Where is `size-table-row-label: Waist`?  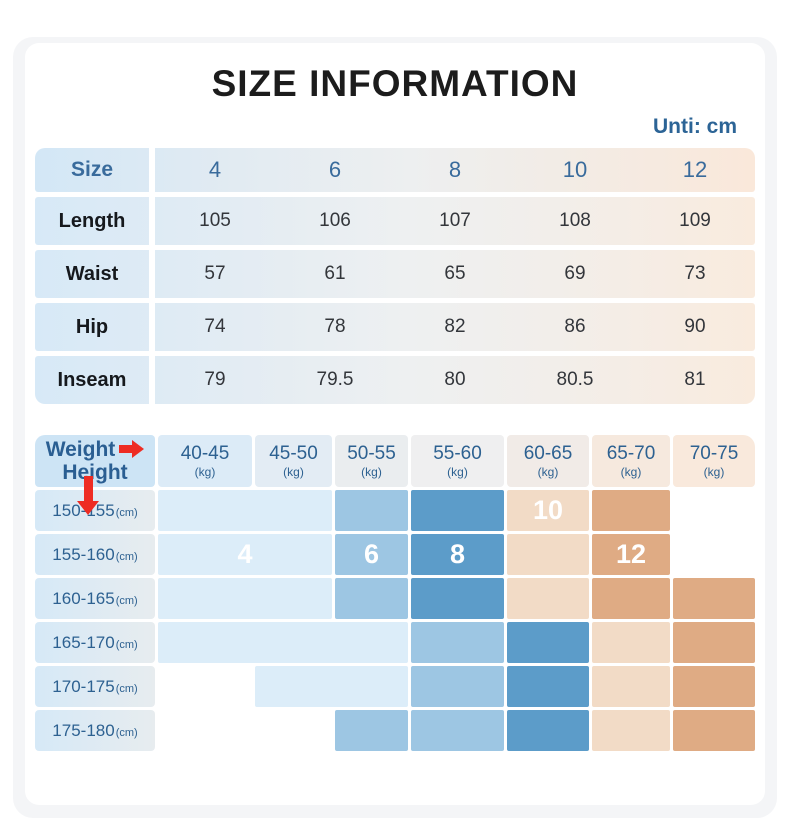
size-table-row-label: Waist is located at coordinates (95, 274).